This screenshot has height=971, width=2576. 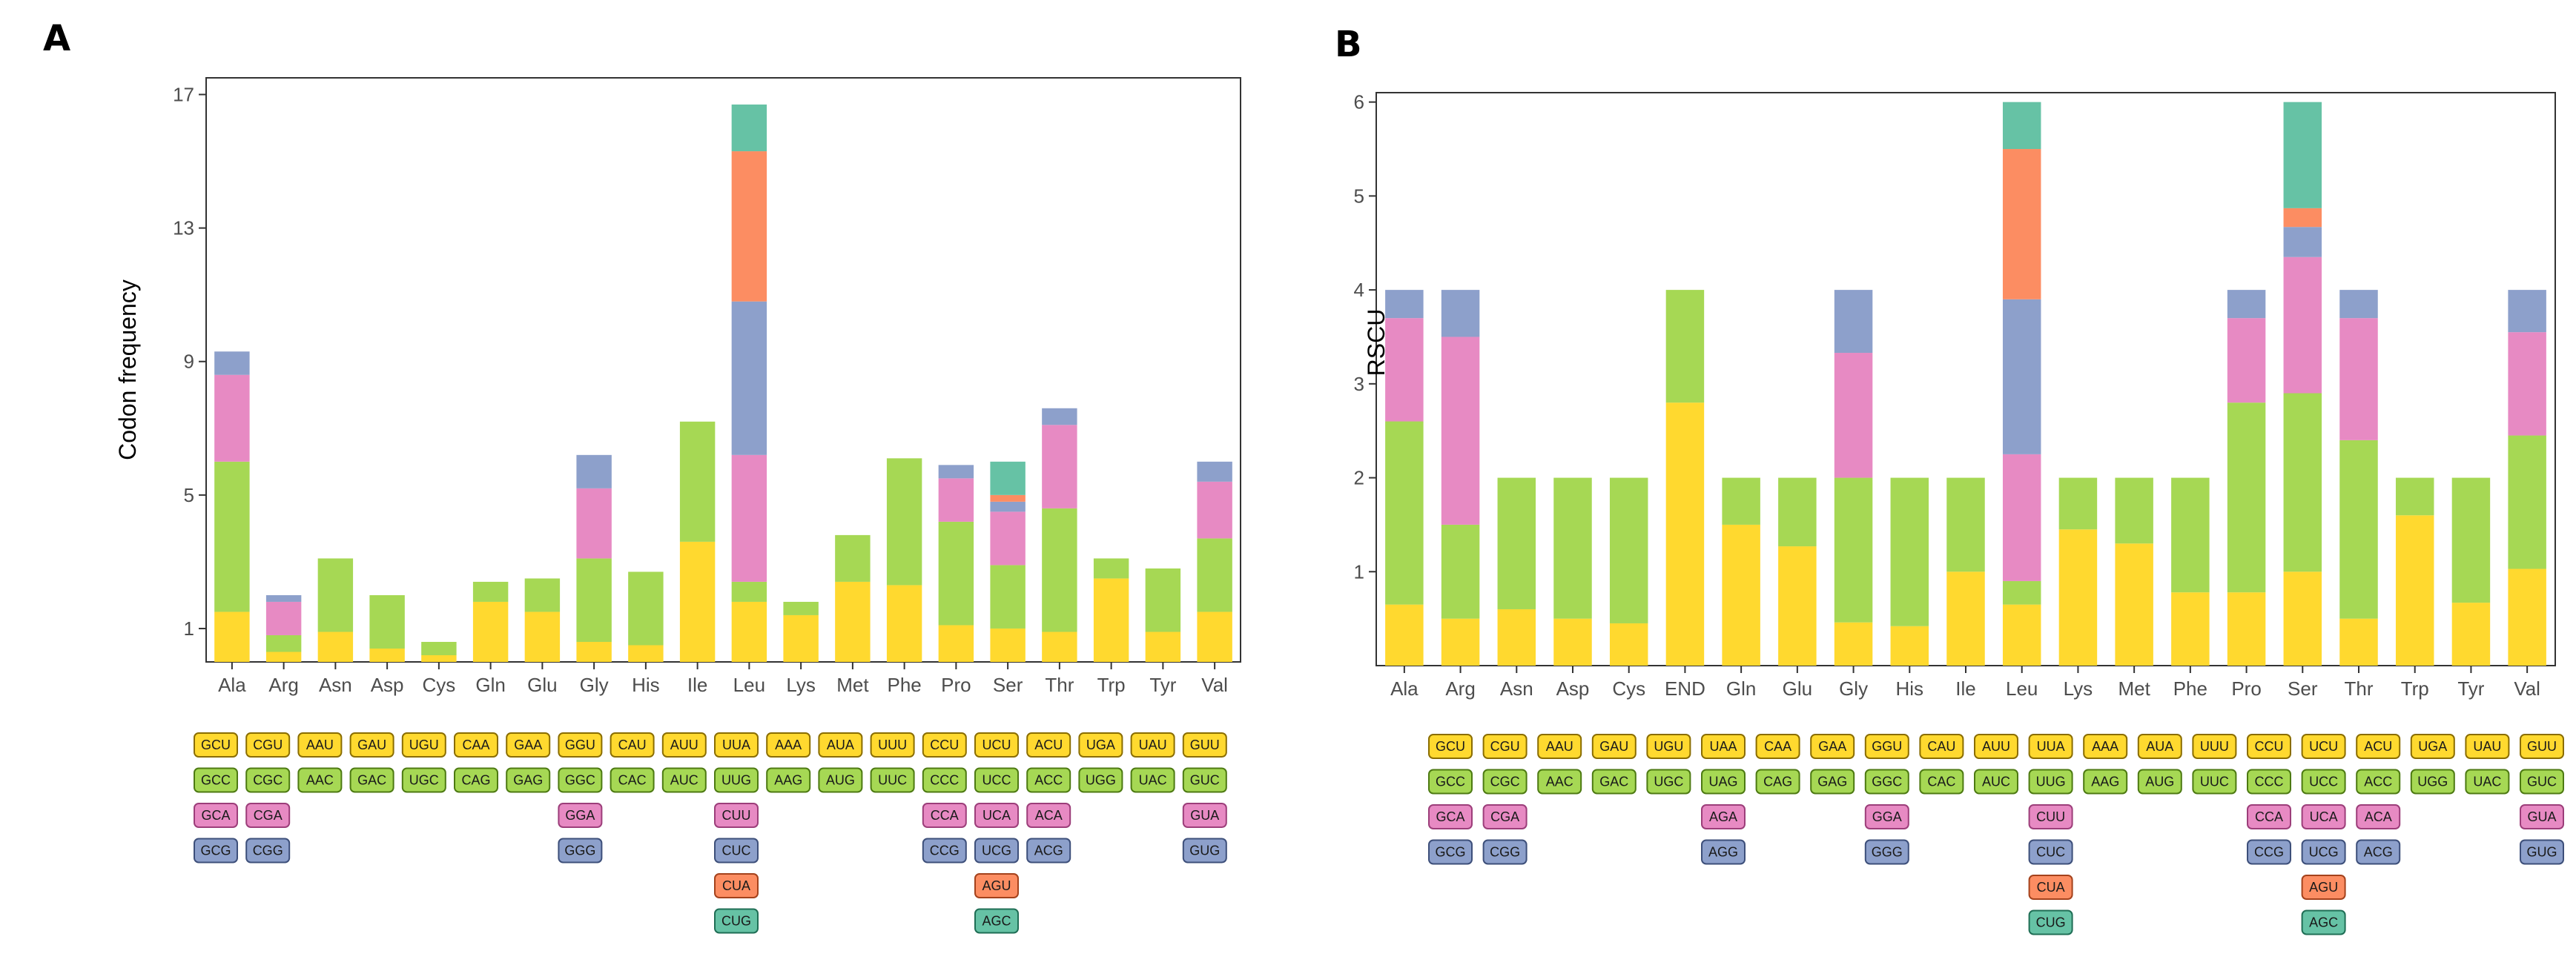 I want to click on bar-segment-ala-c2, so click(x=1404, y=513).